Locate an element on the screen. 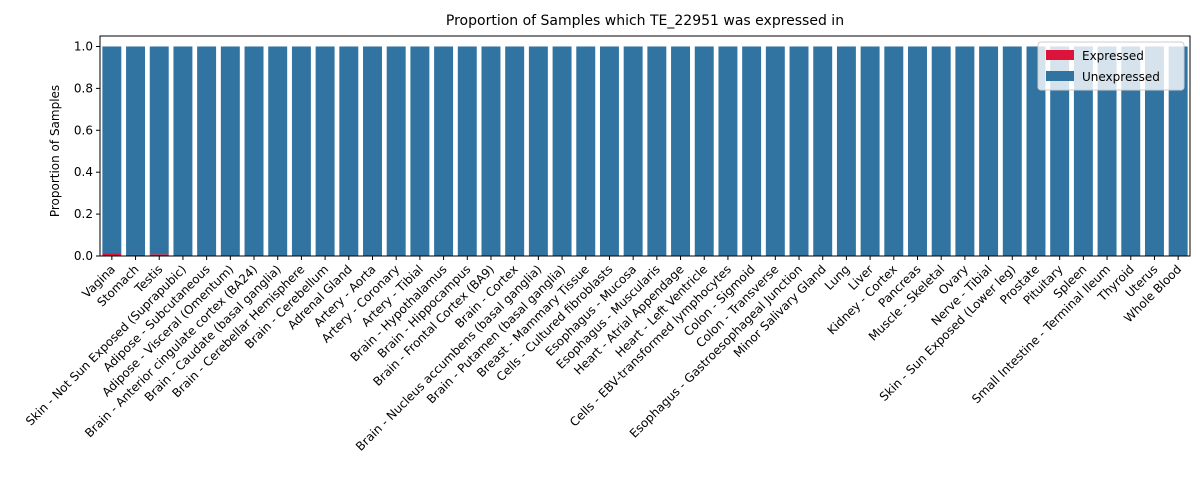  y-tick-label: 0.4 is located at coordinates (83, 172).